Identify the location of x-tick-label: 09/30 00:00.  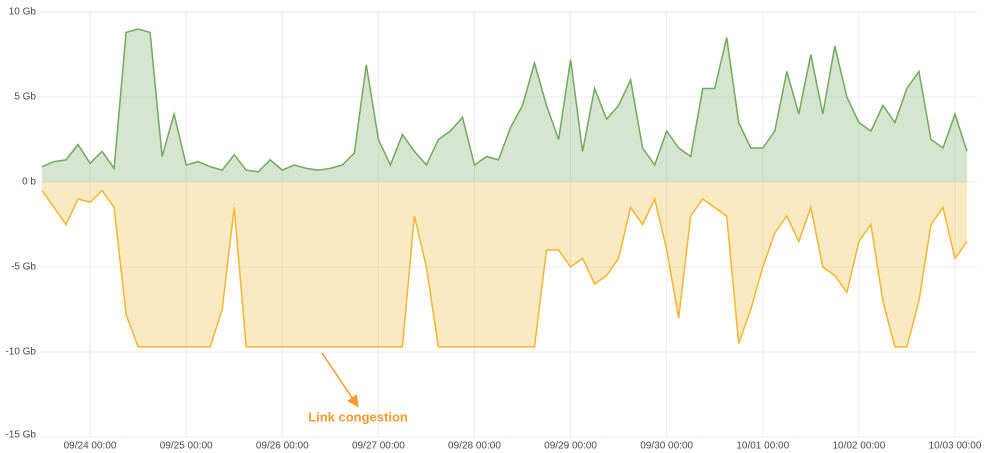
(666, 446).